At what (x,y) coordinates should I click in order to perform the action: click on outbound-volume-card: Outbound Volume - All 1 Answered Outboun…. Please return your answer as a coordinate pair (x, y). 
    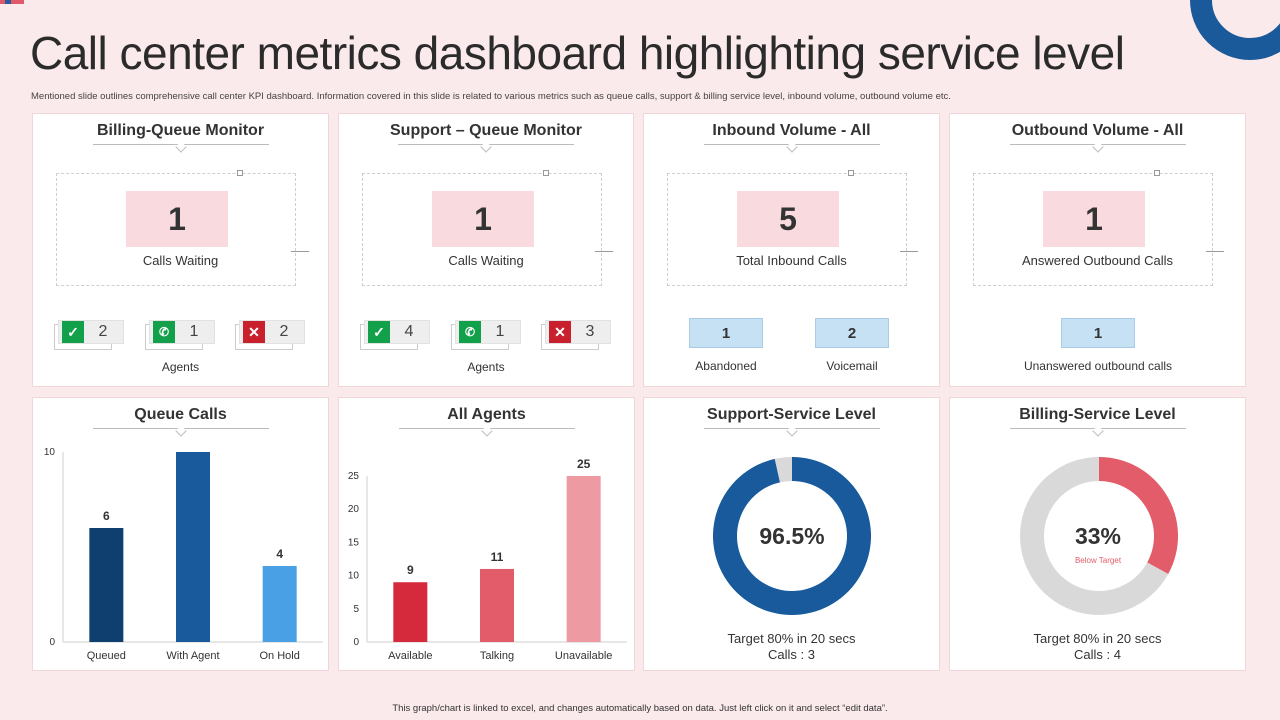
    Looking at the image, I should click on (1097, 250).